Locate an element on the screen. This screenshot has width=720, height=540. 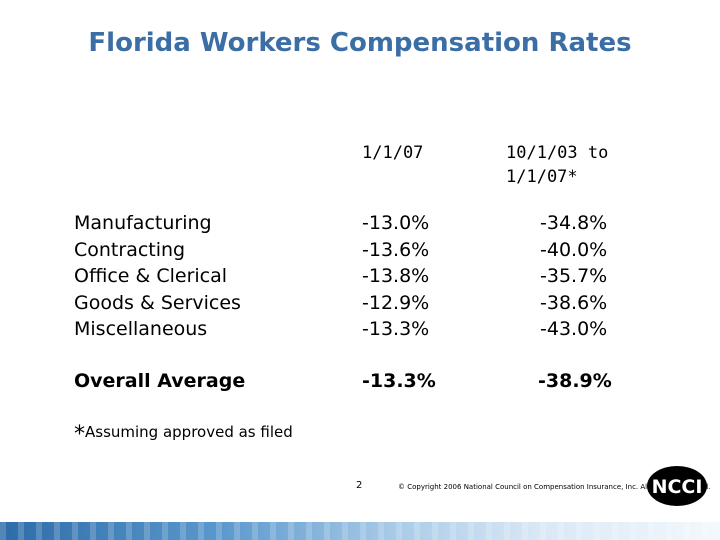
value-contracting-1-1-07: -13.6% is located at coordinates (396, 249).